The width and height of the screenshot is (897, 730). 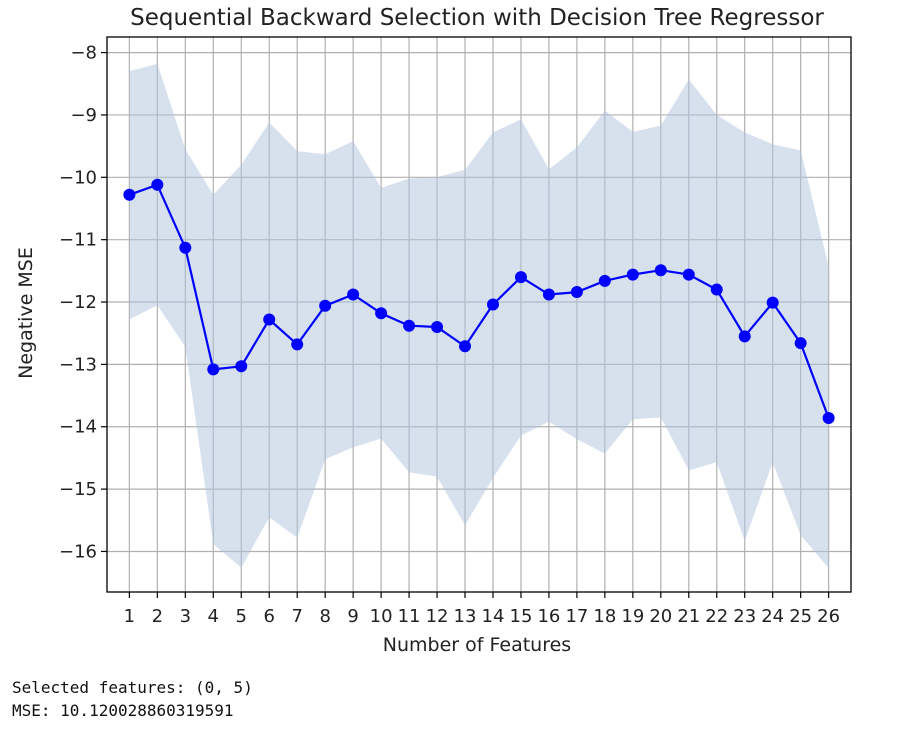 What do you see at coordinates (688, 616) in the screenshot?
I see `x-tick-label: 21` at bounding box center [688, 616].